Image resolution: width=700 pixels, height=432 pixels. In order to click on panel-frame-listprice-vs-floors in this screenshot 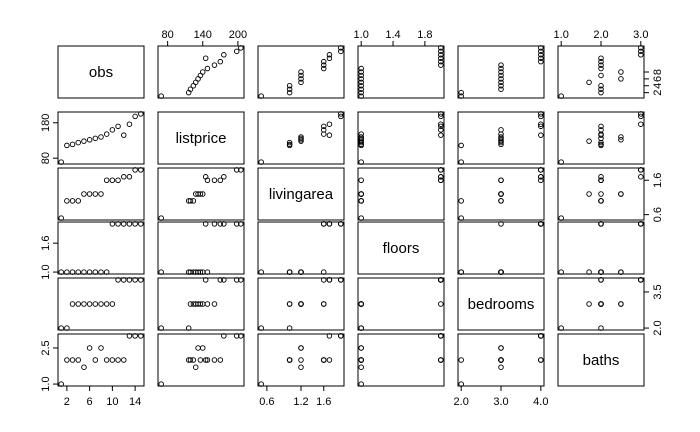, I will do `click(401, 138)`.